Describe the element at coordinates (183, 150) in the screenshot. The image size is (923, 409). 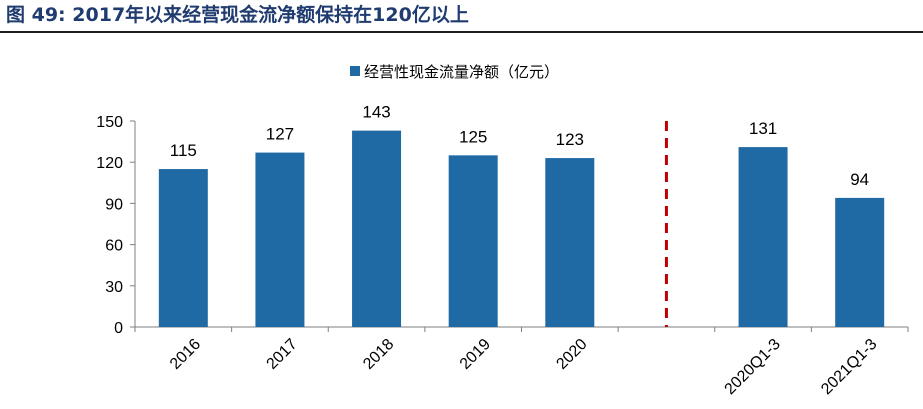
I see `data-label: 115` at that location.